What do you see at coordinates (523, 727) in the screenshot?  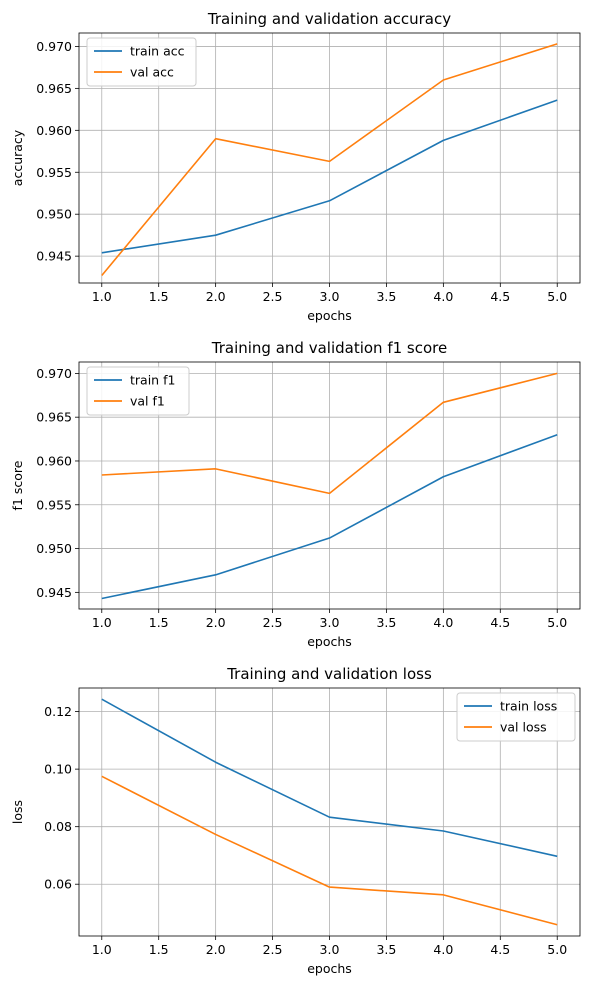 I see `legend-label-2: val loss` at bounding box center [523, 727].